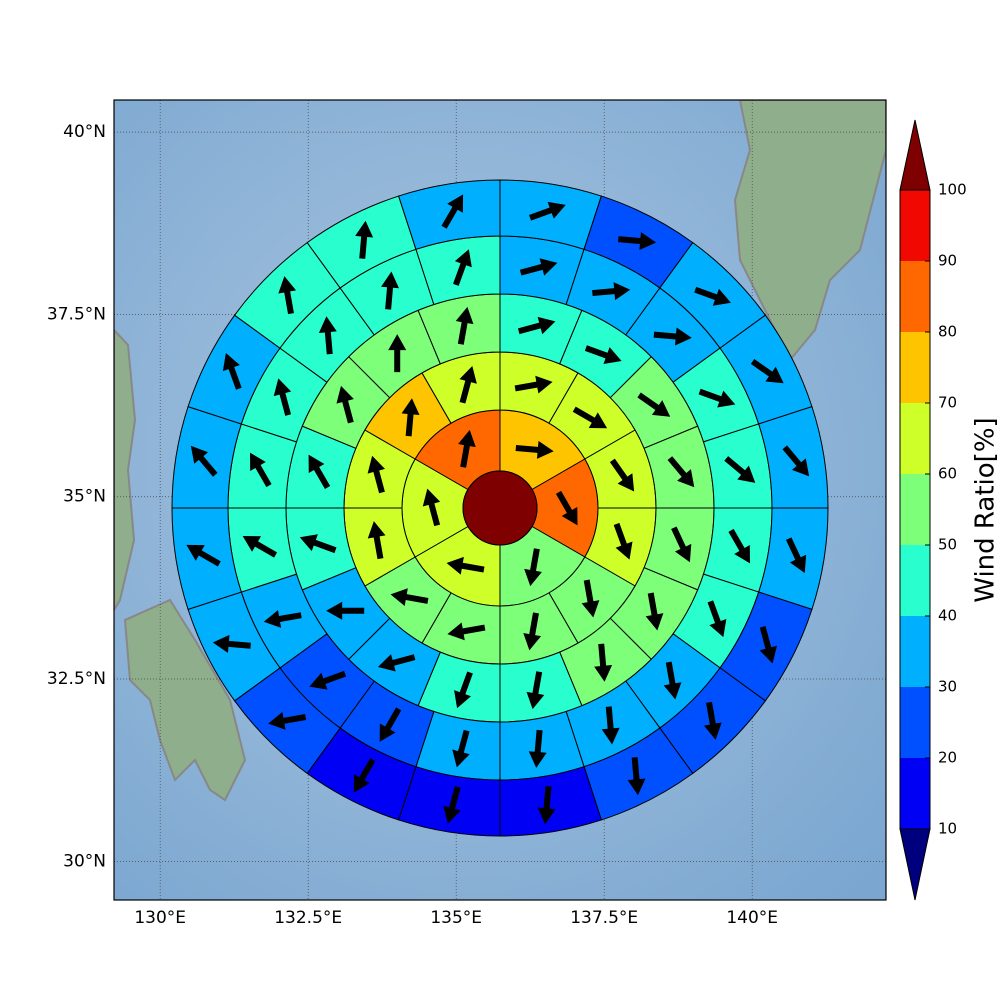 The width and height of the screenshot is (1000, 1000). I want to click on x-tick-label: 137.5°E, so click(604, 918).